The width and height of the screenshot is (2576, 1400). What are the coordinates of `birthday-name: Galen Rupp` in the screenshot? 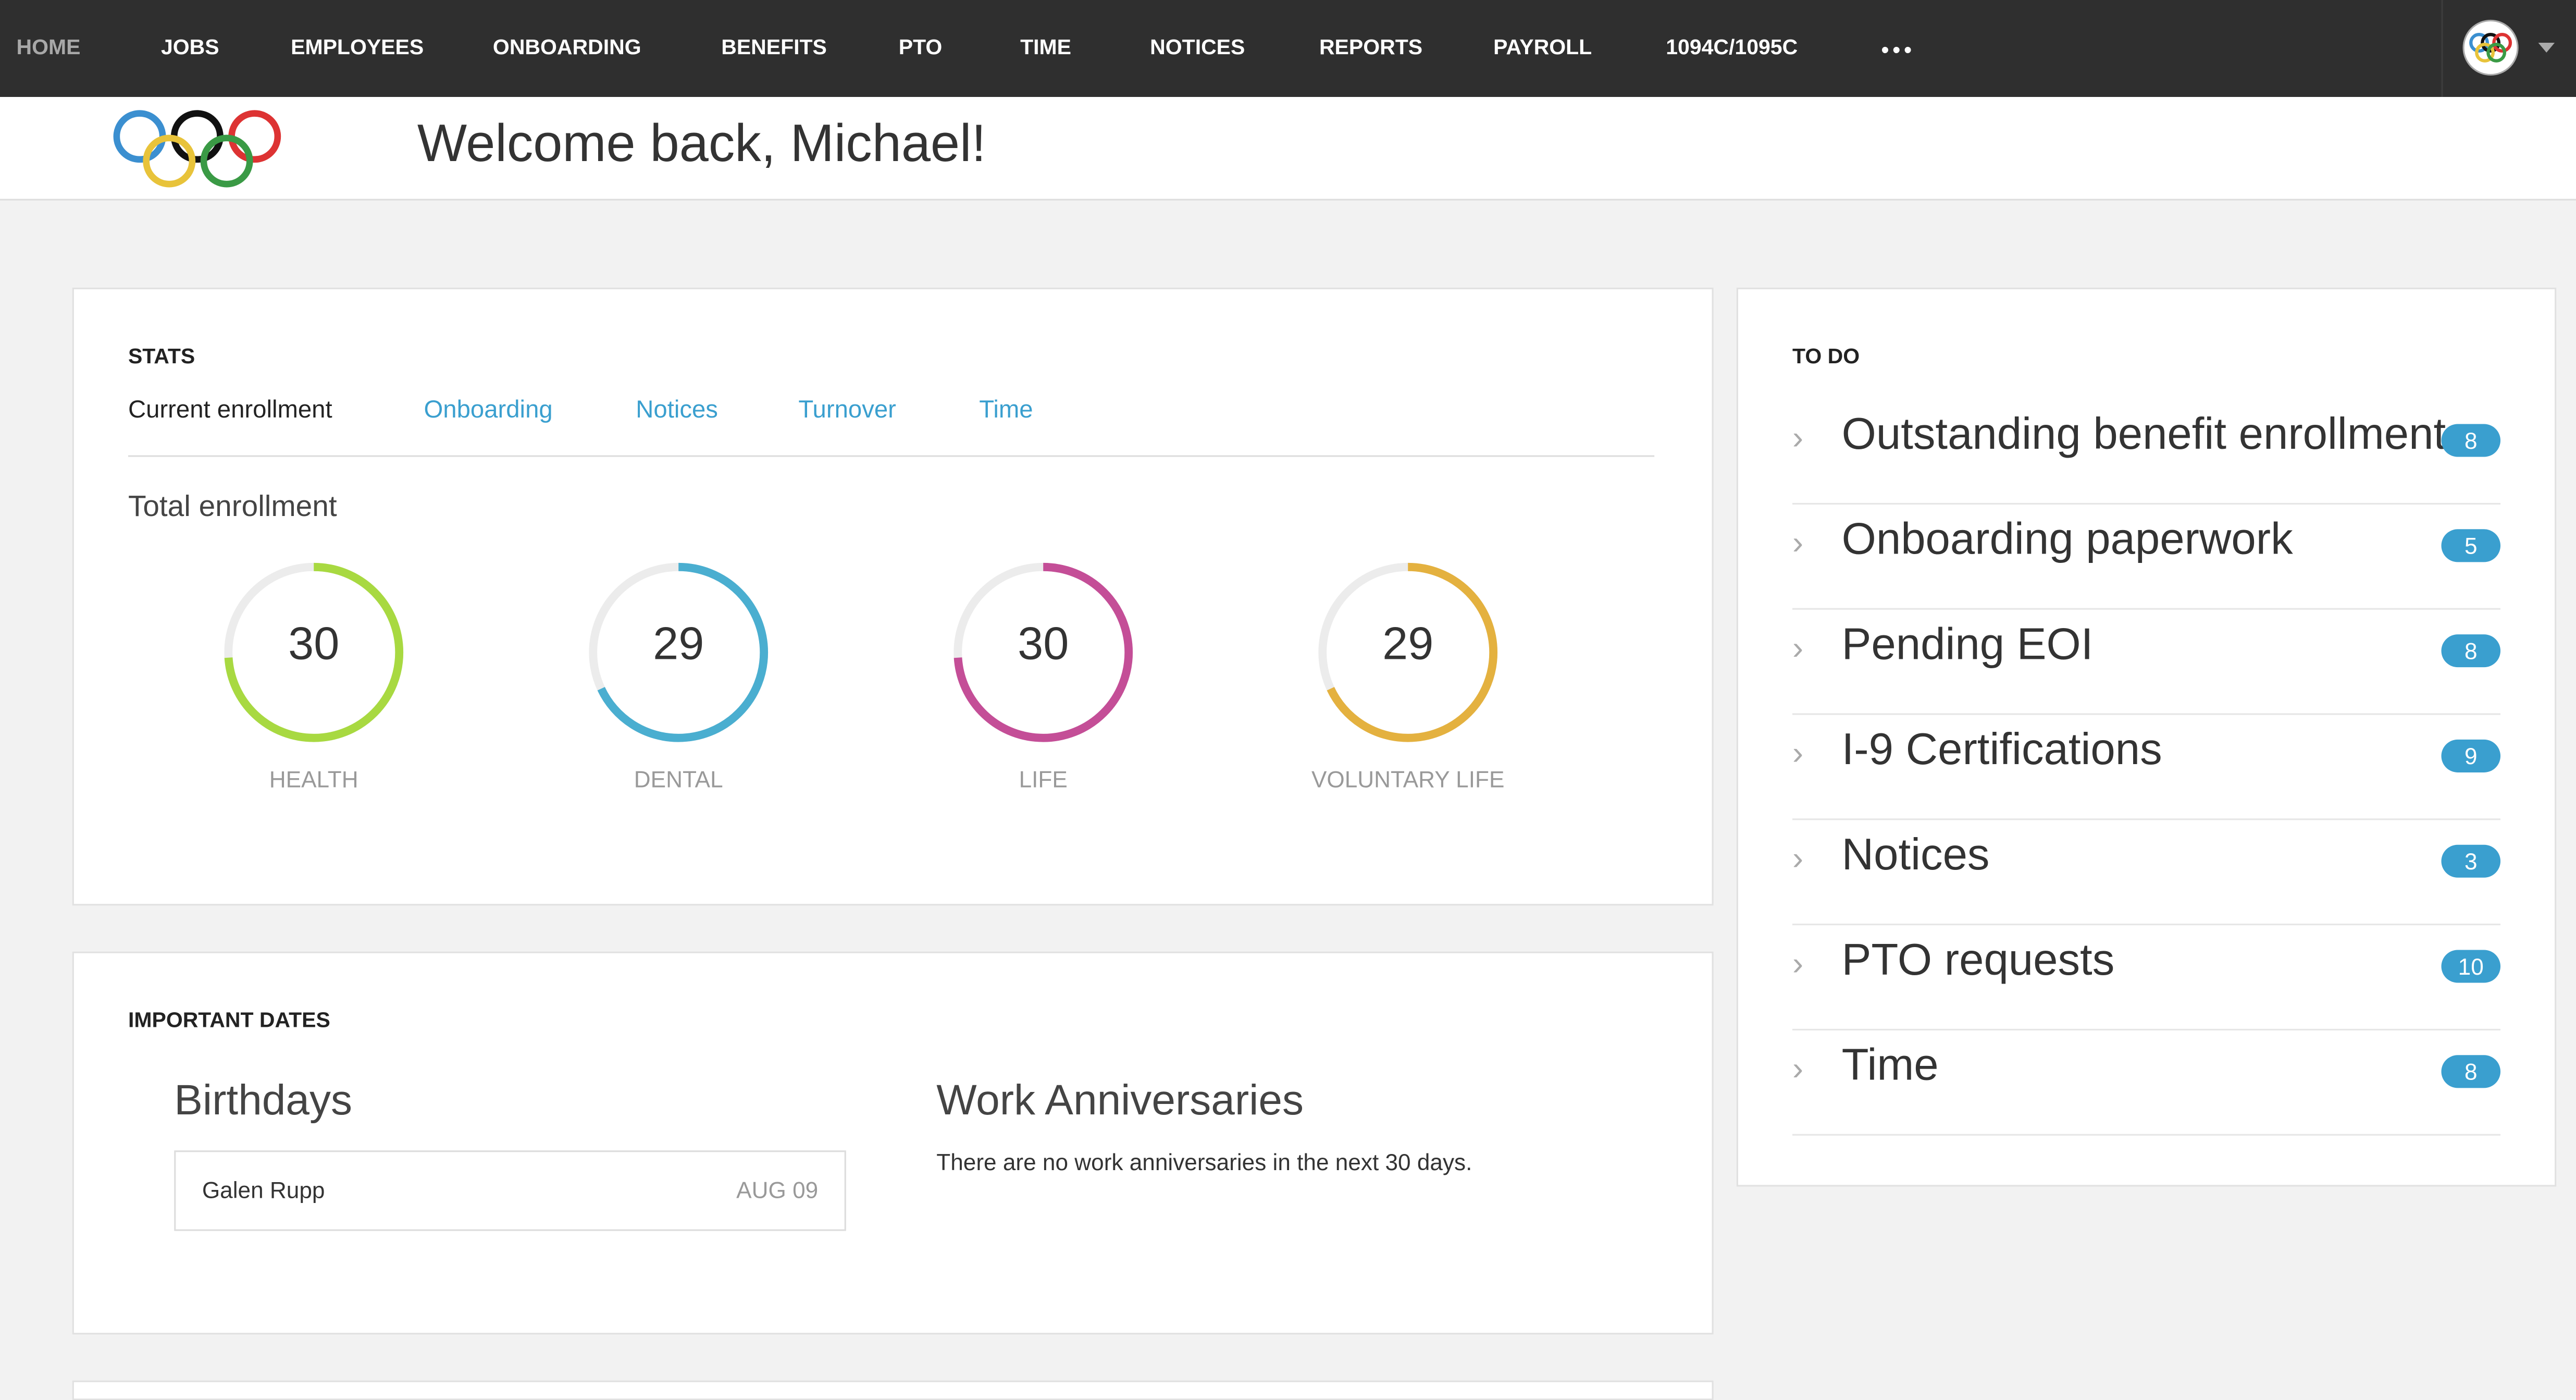 It's located at (263, 1189).